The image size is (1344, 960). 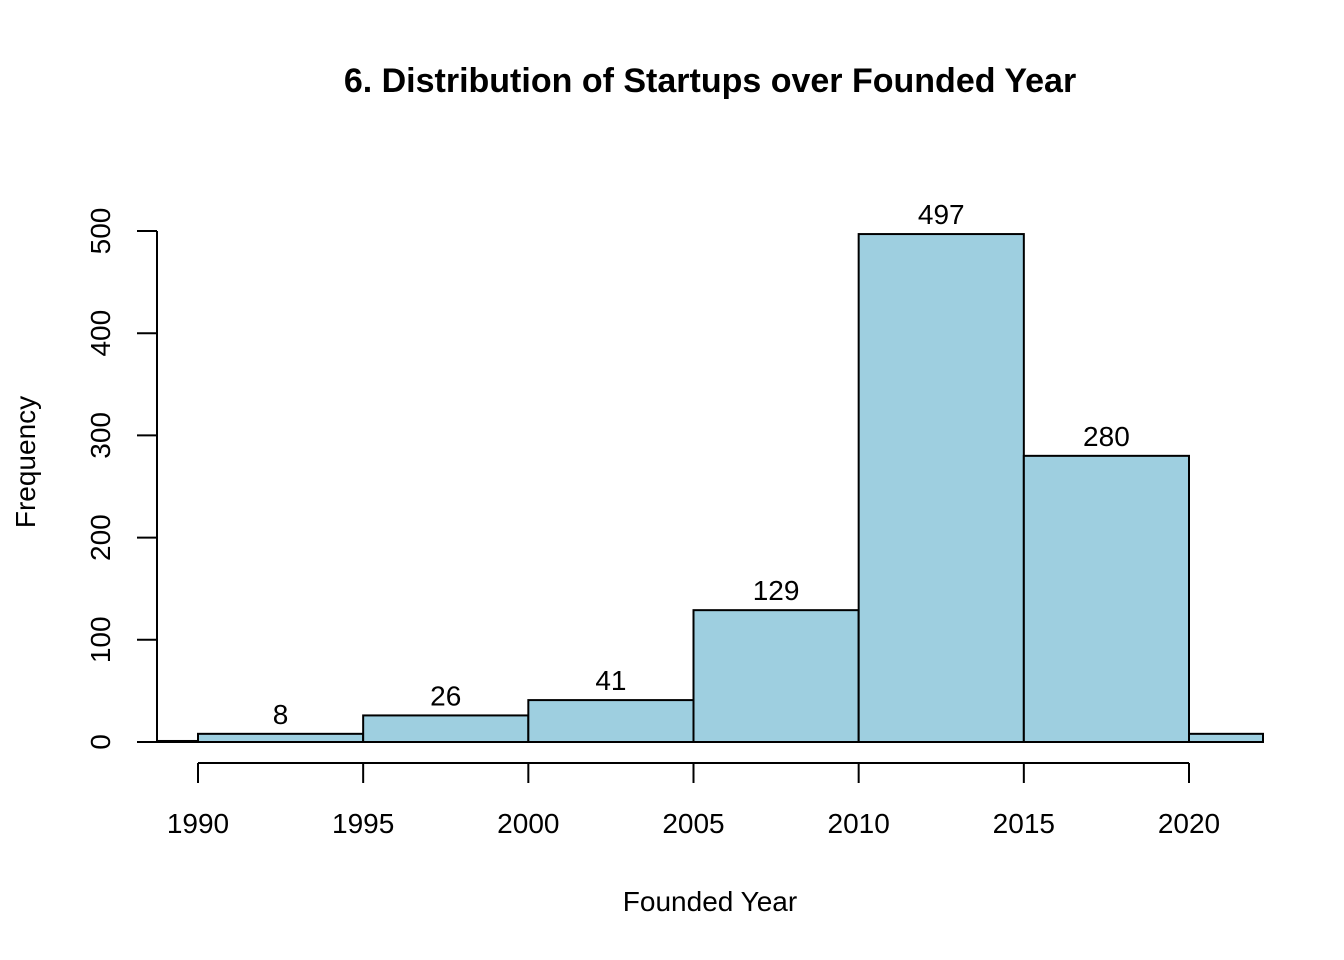 I want to click on y-tick-label: 300, so click(x=100, y=435).